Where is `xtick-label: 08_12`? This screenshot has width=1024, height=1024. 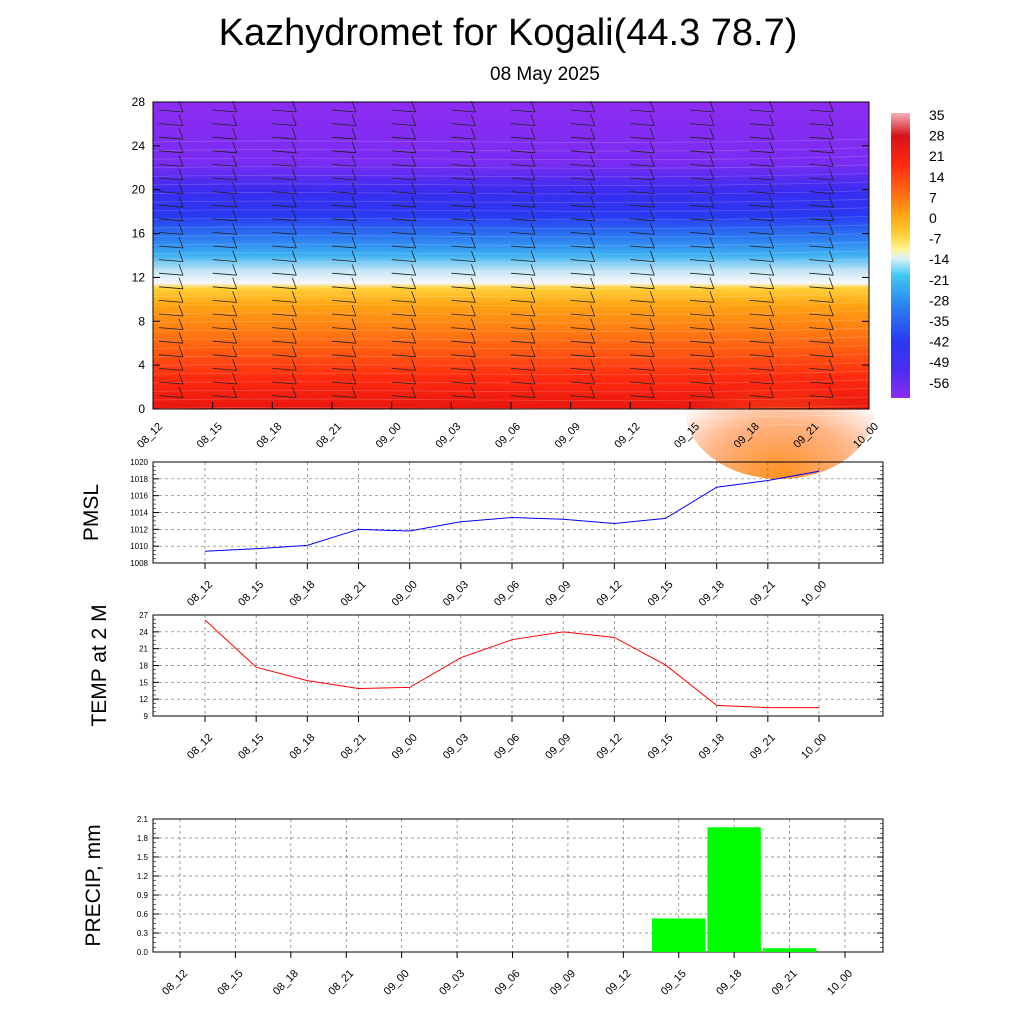
xtick-label: 08_12 is located at coordinates (200, 747).